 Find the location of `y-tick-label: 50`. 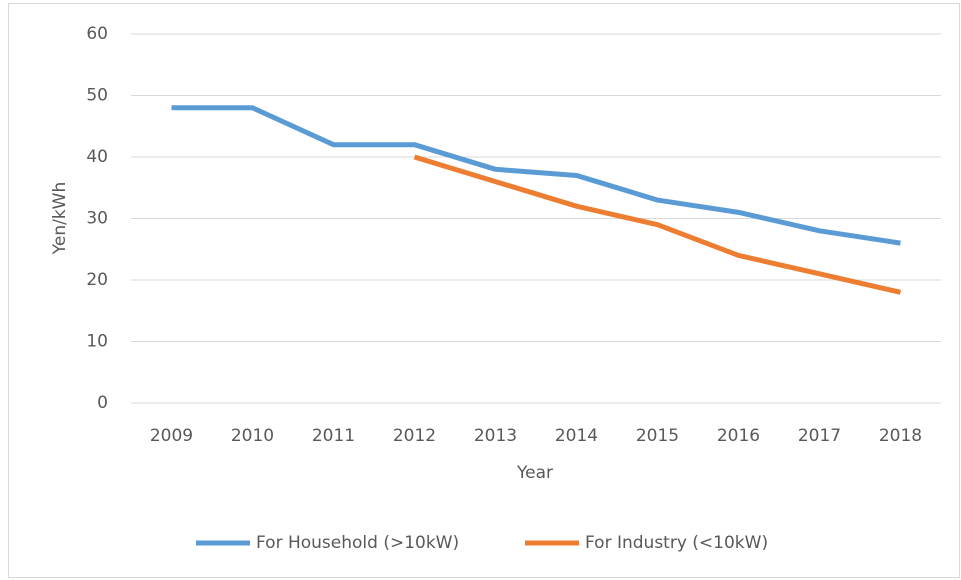

y-tick-label: 50 is located at coordinates (97, 96).